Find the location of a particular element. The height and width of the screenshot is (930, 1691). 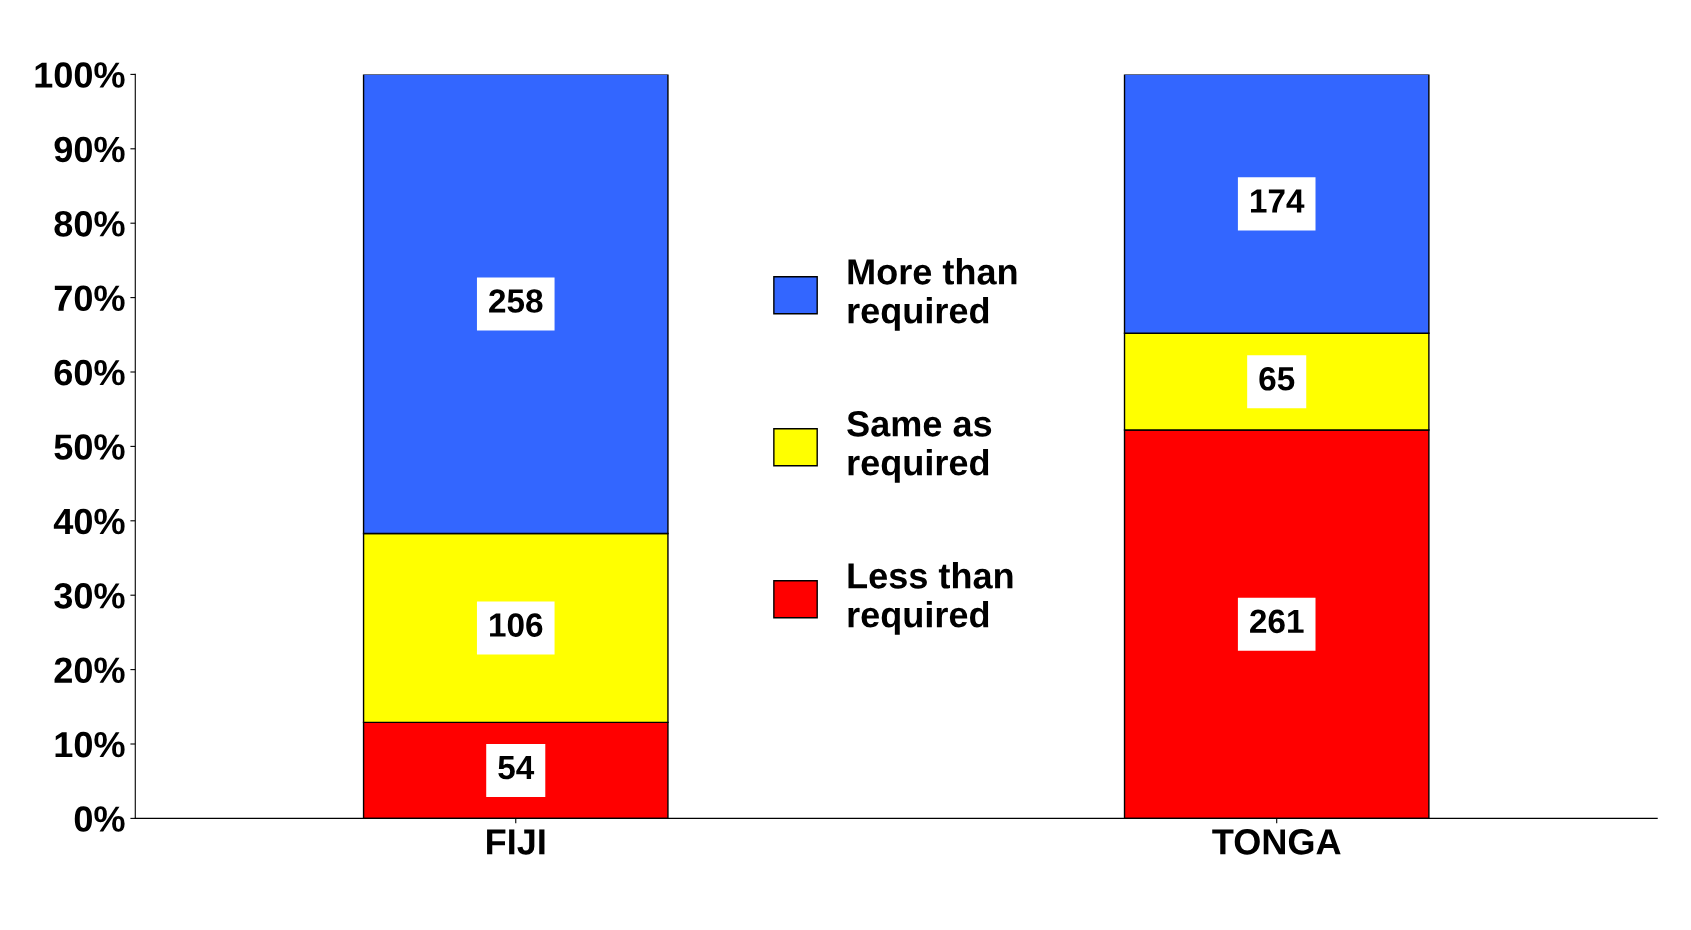

legend-label: Same as required is located at coordinates (919, 447).